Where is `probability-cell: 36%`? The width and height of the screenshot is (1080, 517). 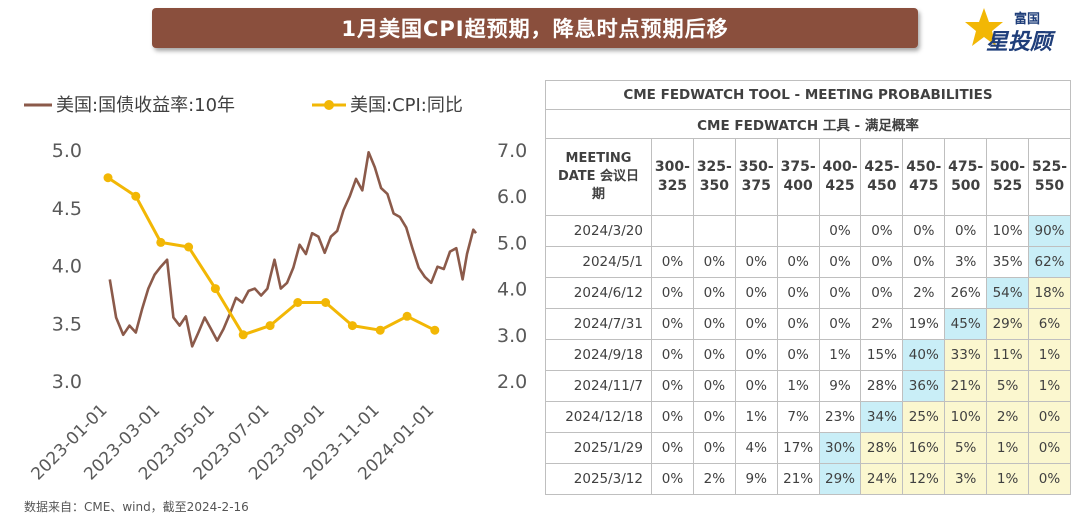 probability-cell: 36% is located at coordinates (924, 386).